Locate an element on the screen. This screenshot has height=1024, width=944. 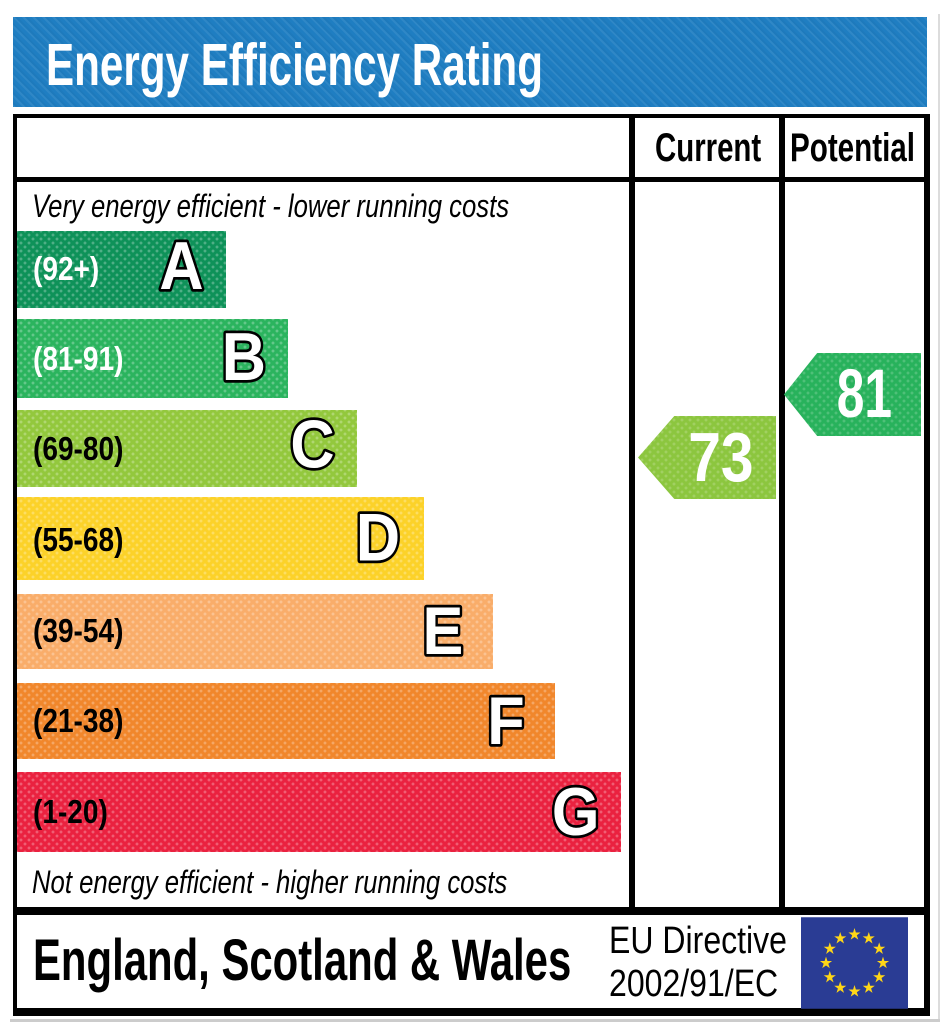
svg-text: E is located at coordinates (442, 630).